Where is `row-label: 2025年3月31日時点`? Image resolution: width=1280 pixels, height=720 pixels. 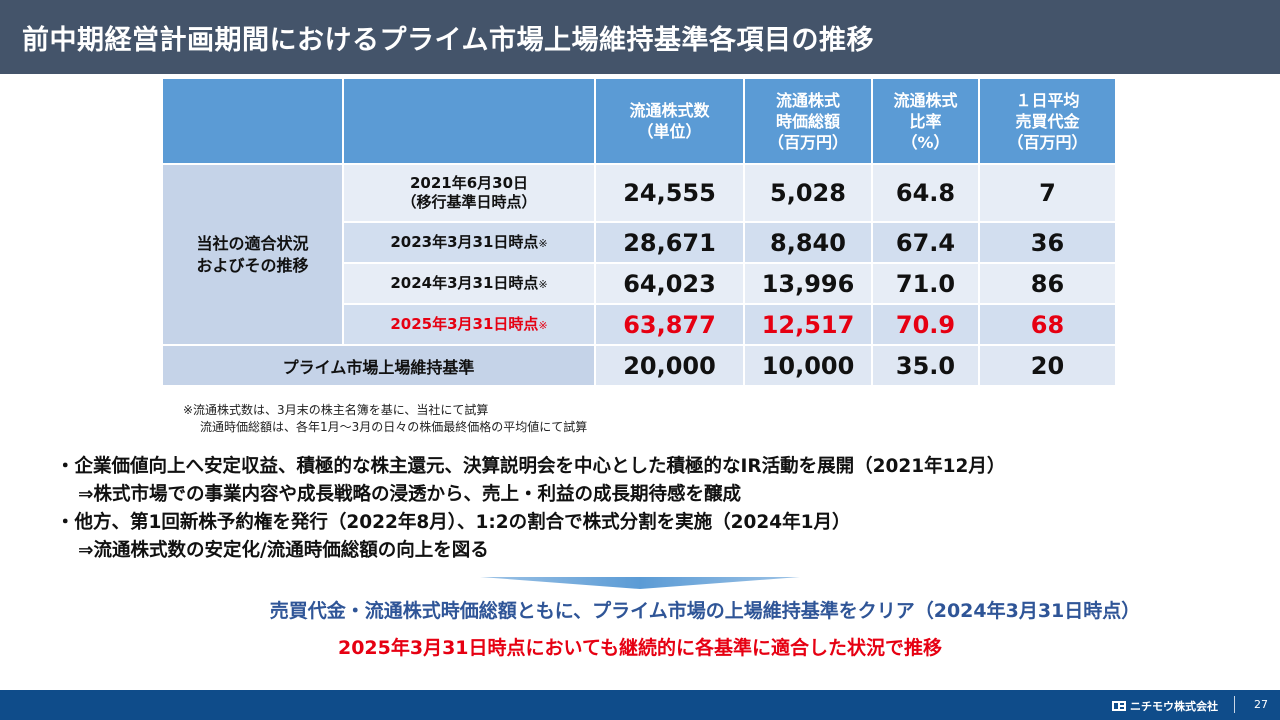 row-label: 2025年3月31日時点 is located at coordinates (464, 323).